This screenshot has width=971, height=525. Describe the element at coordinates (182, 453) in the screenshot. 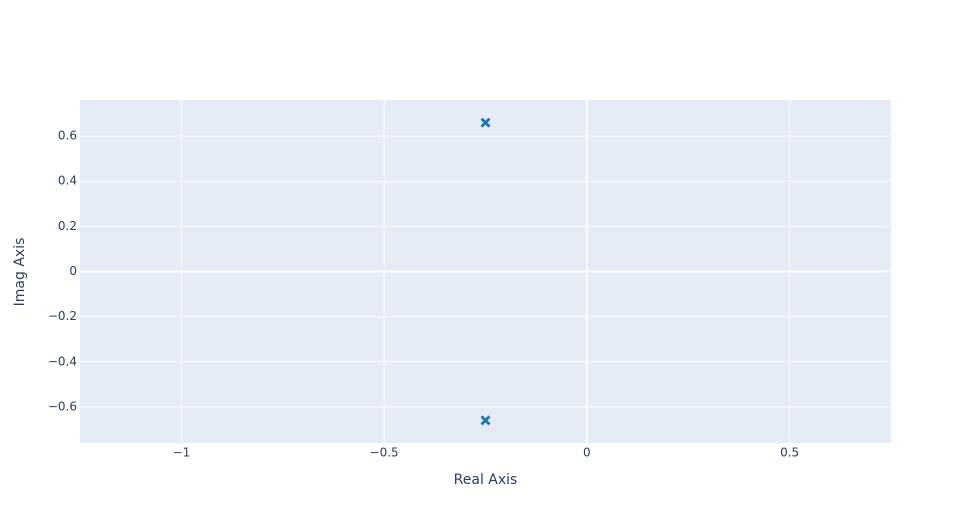

I see `x-tick-label: −1` at that location.